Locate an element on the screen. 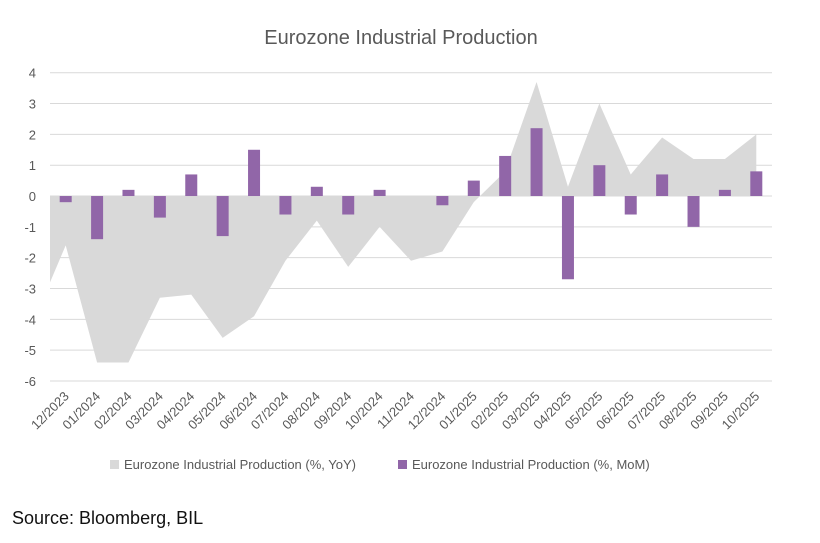 This screenshot has width=820, height=543. source-note: Source: Bloomberg, BIL is located at coordinates (108, 518).